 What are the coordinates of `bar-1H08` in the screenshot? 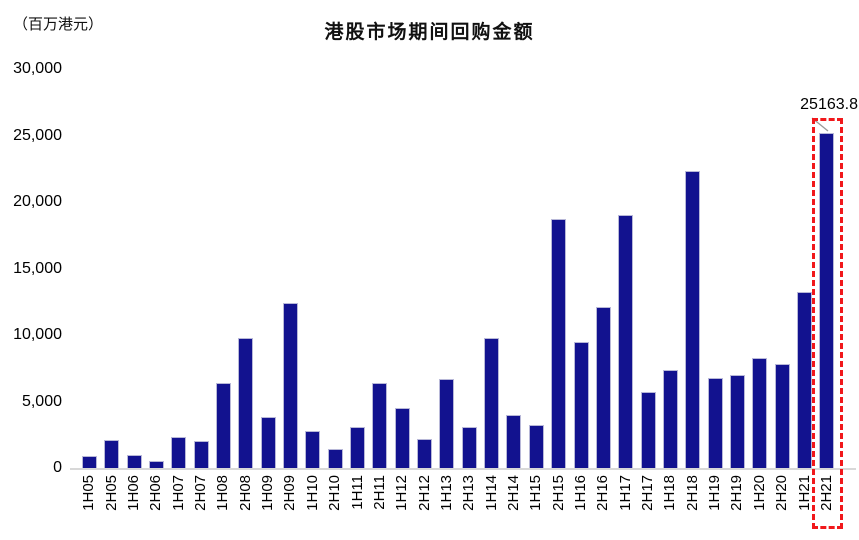 It's located at (223, 425).